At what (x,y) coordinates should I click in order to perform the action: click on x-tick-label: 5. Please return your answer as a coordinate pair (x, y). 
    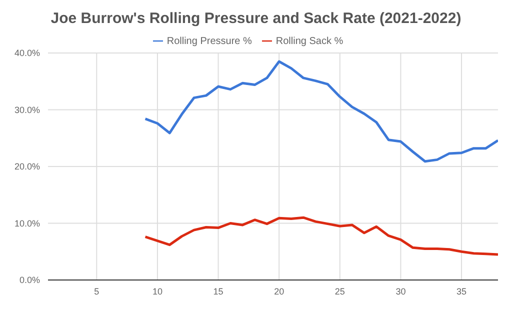
    Looking at the image, I should click on (97, 291).